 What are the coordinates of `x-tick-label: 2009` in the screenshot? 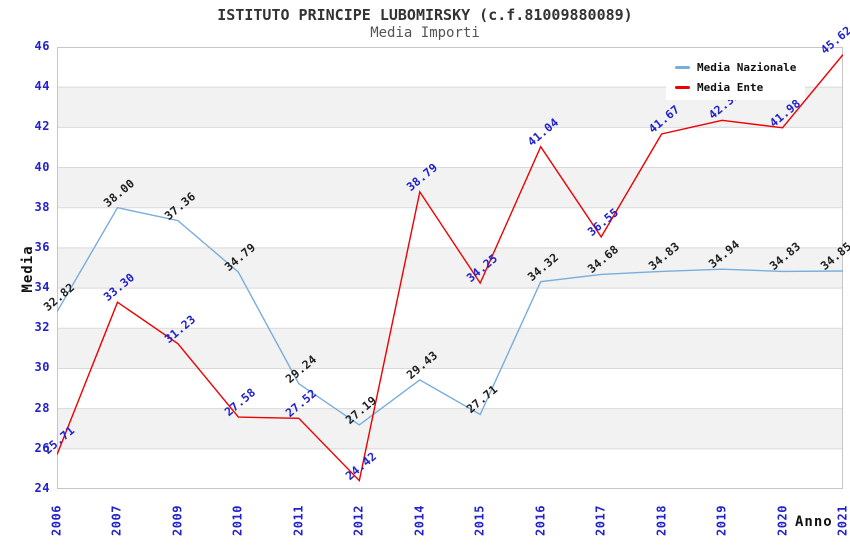 It's located at (177, 520).